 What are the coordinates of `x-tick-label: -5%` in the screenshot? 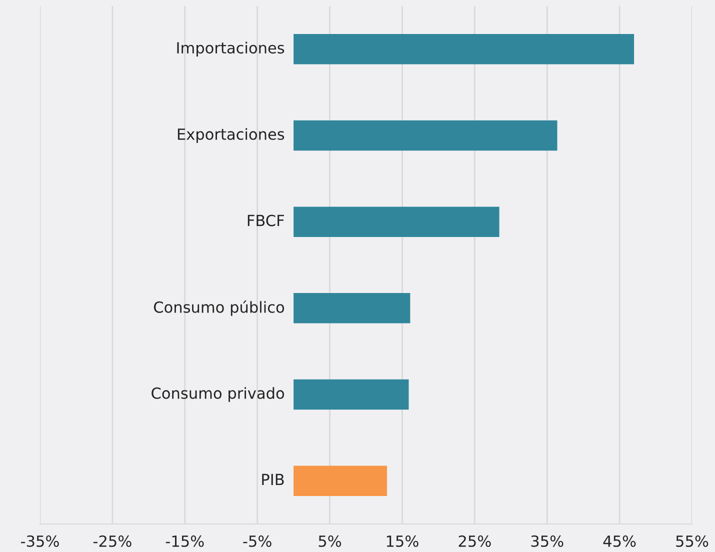 It's located at (257, 541).